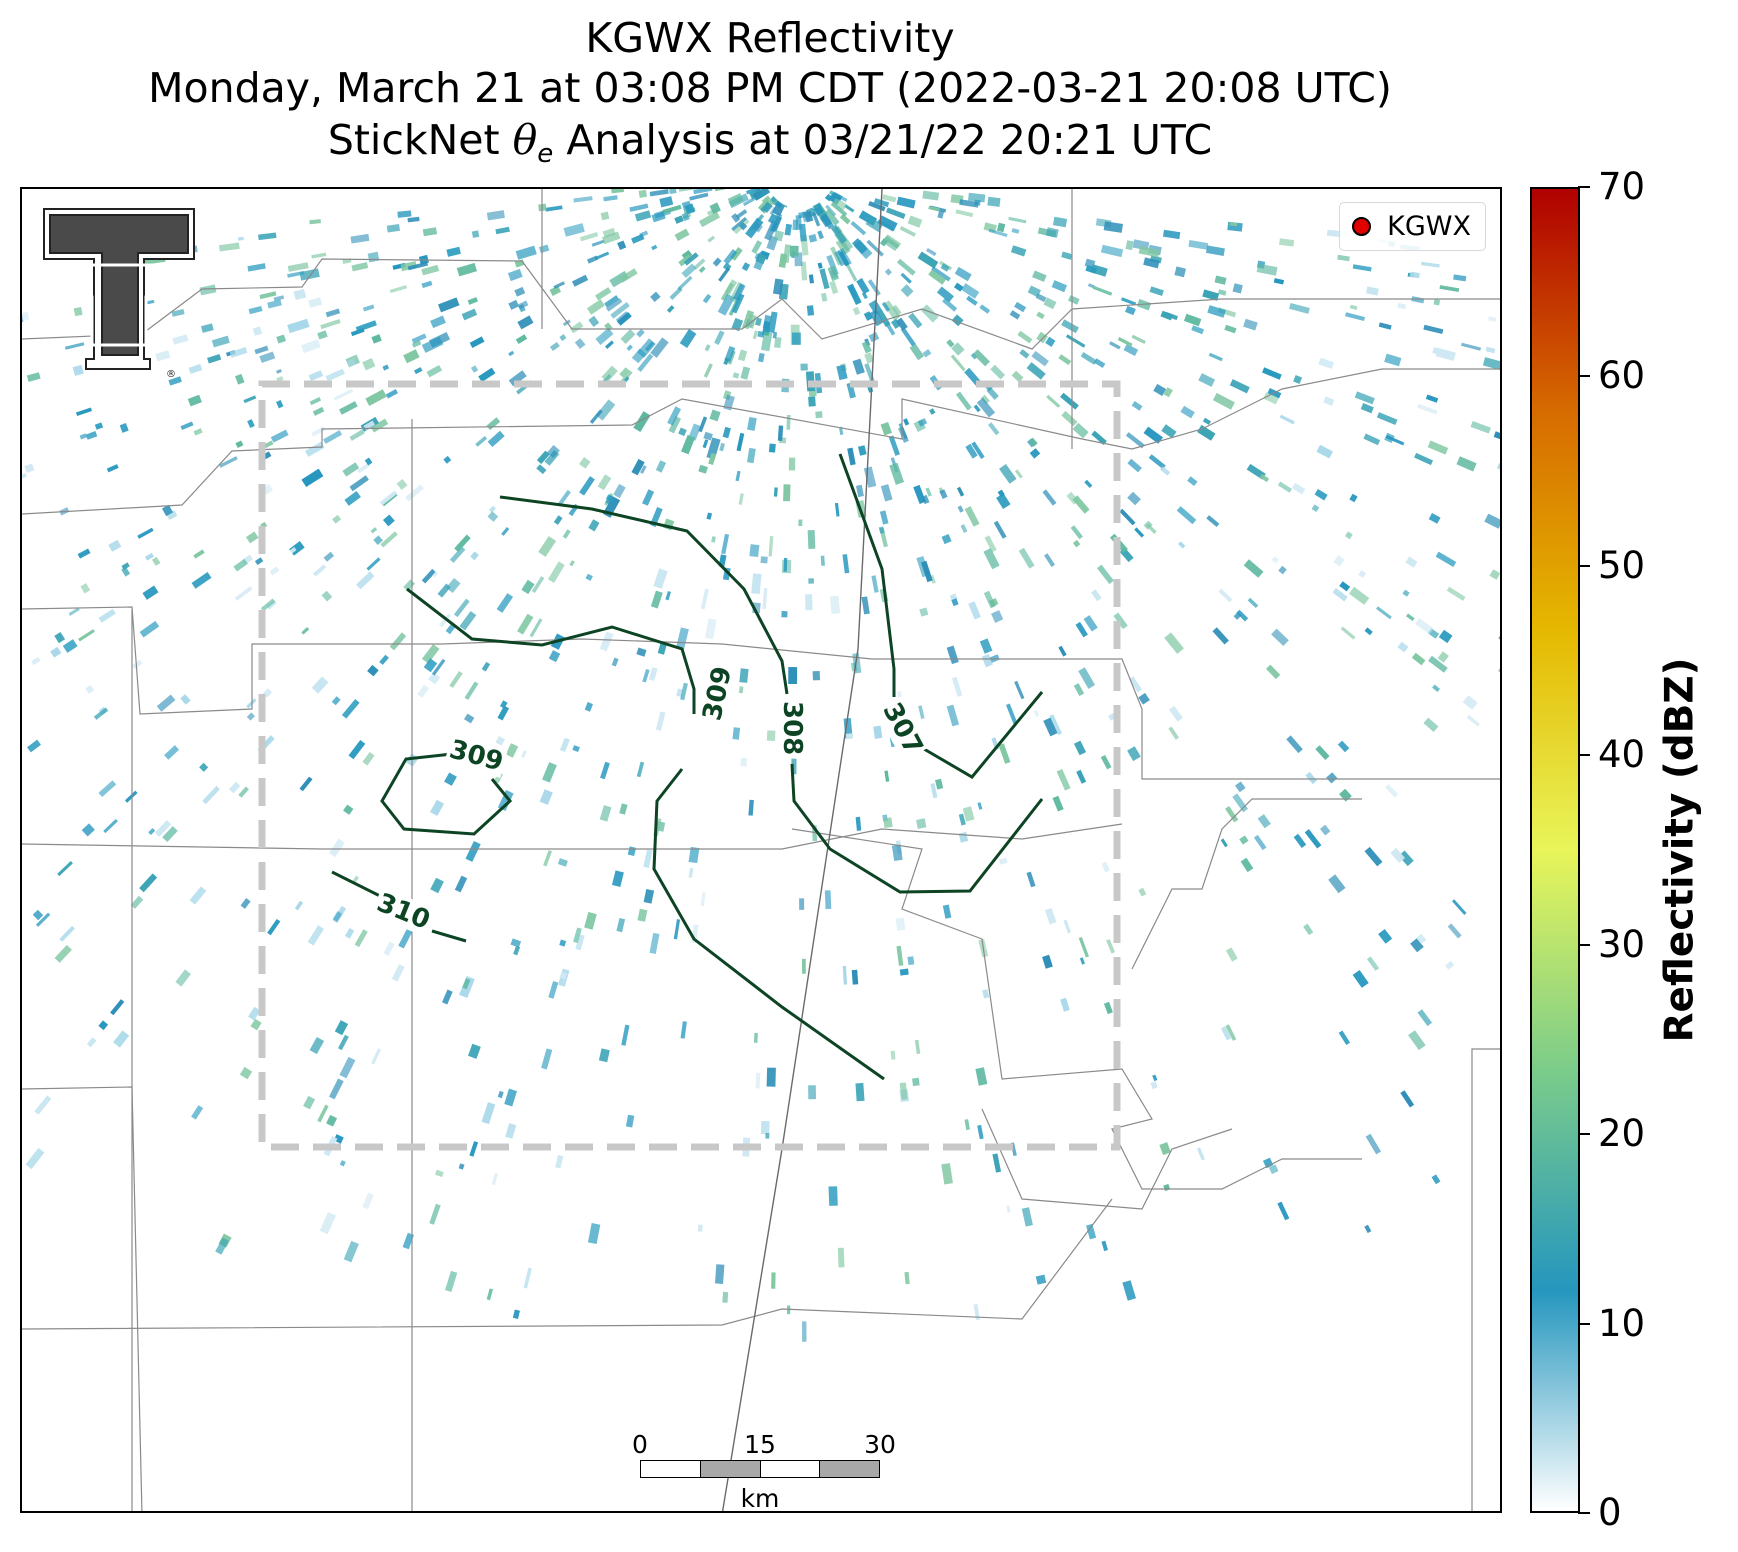  I want to click on scale-bar: 0 15 30 km, so click(758, 1471).